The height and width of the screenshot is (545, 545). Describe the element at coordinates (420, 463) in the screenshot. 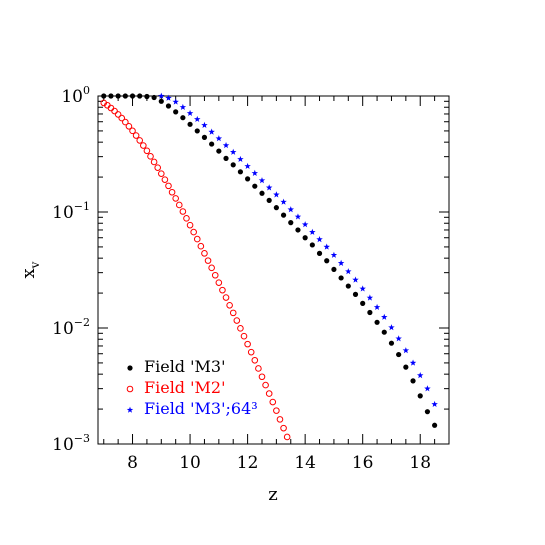

I see `x-tick-label: 18` at that location.